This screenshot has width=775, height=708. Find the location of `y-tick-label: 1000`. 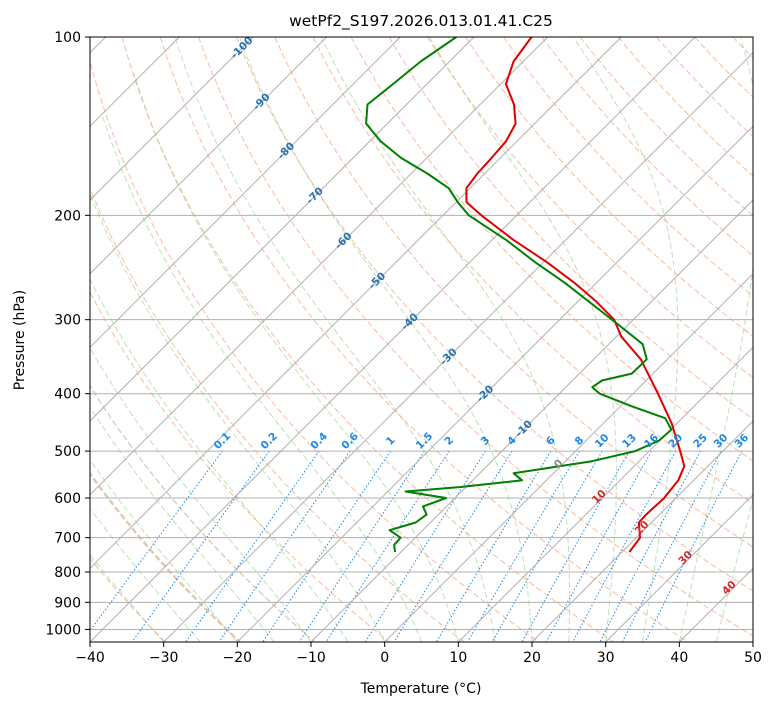

y-tick-label: 1000 is located at coordinates (63, 630).